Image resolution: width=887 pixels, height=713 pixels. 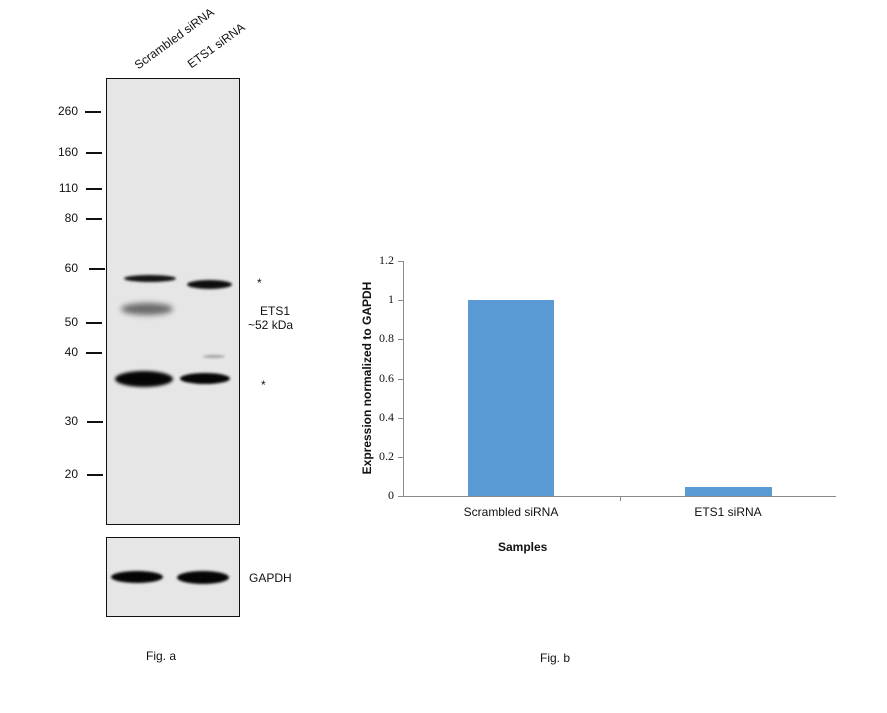 What do you see at coordinates (275, 311) in the screenshot?
I see `target-name-label: ETS1` at bounding box center [275, 311].